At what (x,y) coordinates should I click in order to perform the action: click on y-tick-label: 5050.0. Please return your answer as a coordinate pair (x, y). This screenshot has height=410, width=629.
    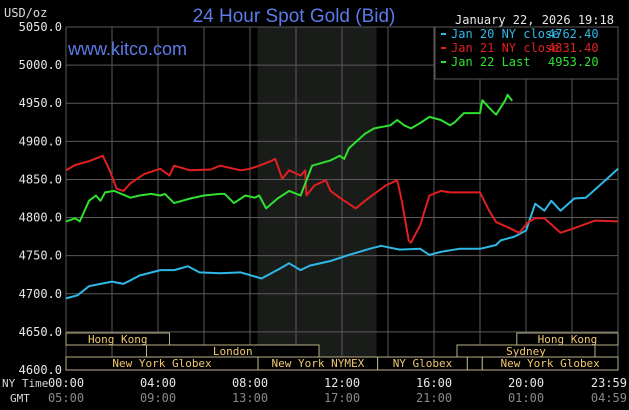
    Looking at the image, I should click on (40, 27).